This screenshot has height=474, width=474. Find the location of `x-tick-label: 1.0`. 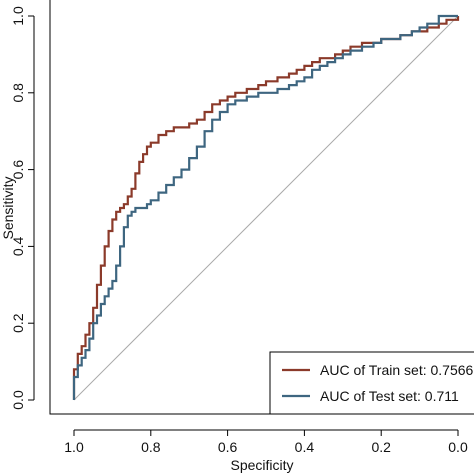

x-tick-label: 1.0 is located at coordinates (74, 447).